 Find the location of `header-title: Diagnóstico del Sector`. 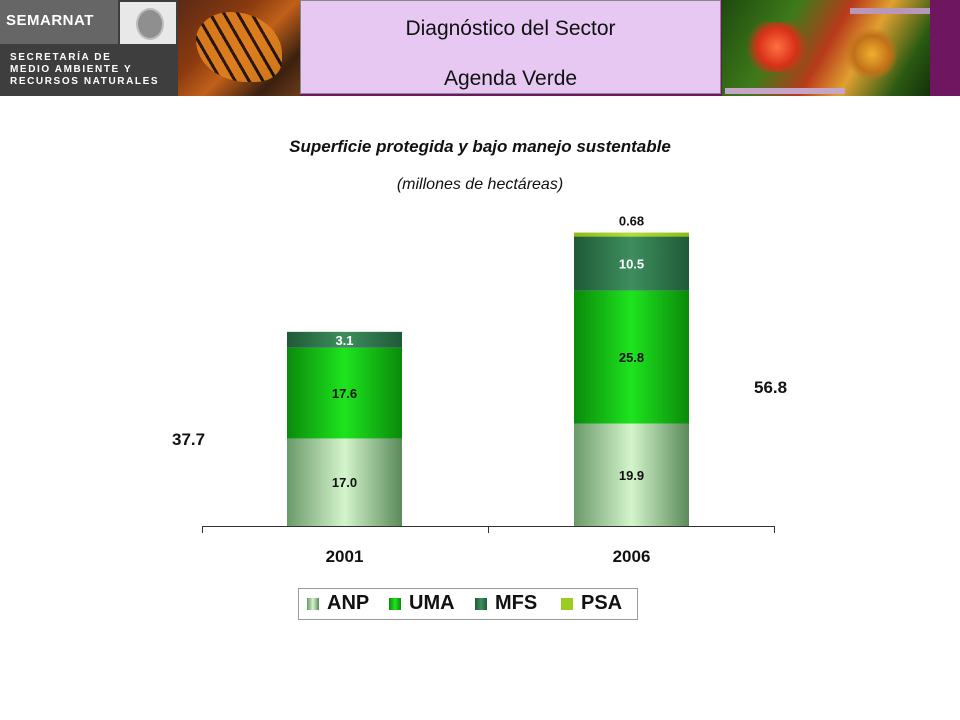

header-title: Diagnóstico del Sector is located at coordinates (510, 28).